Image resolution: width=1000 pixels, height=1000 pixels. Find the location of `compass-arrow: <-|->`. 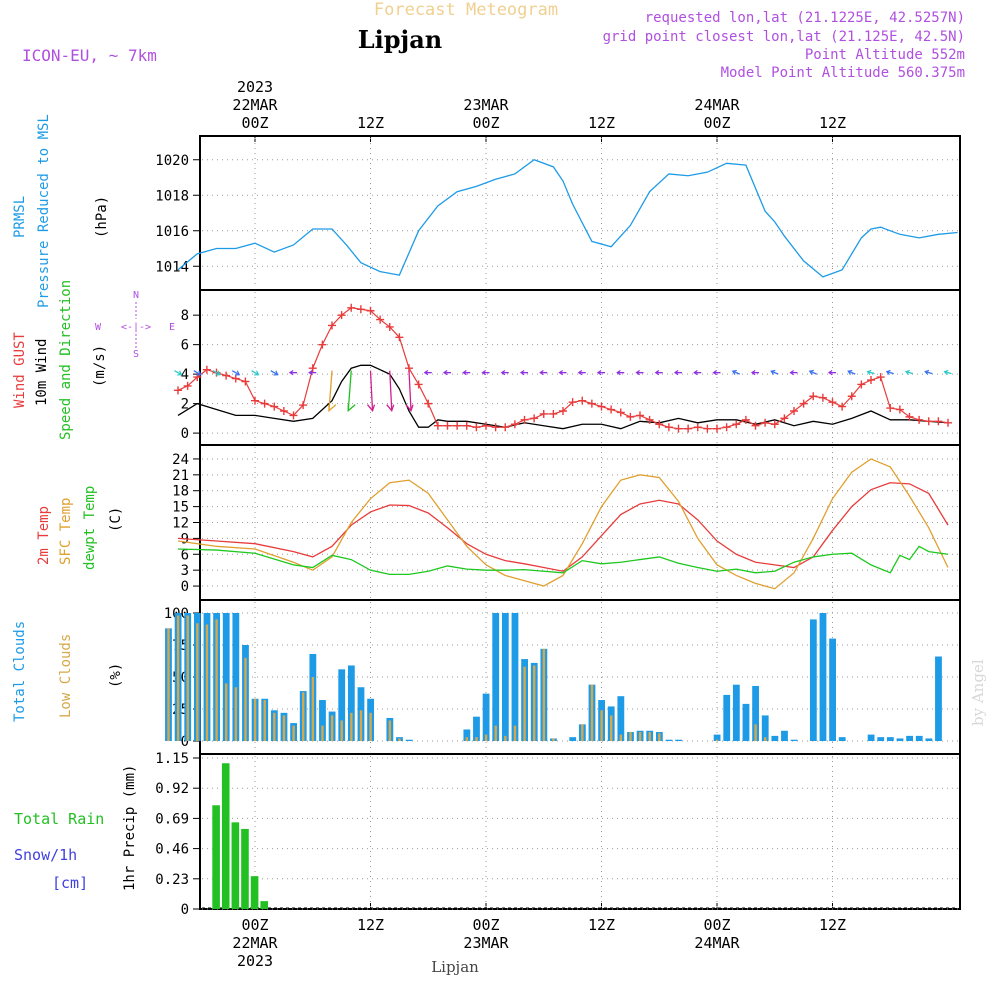

compass-arrow: <-|-> is located at coordinates (136, 327).